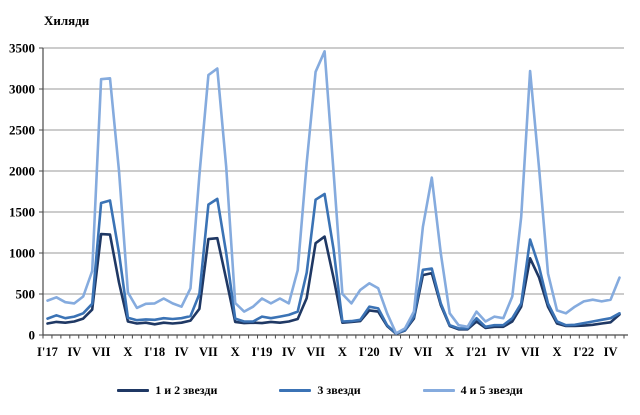  What do you see at coordinates (32, 335) in the screenshot?
I see `y-tick-label: 0` at bounding box center [32, 335].